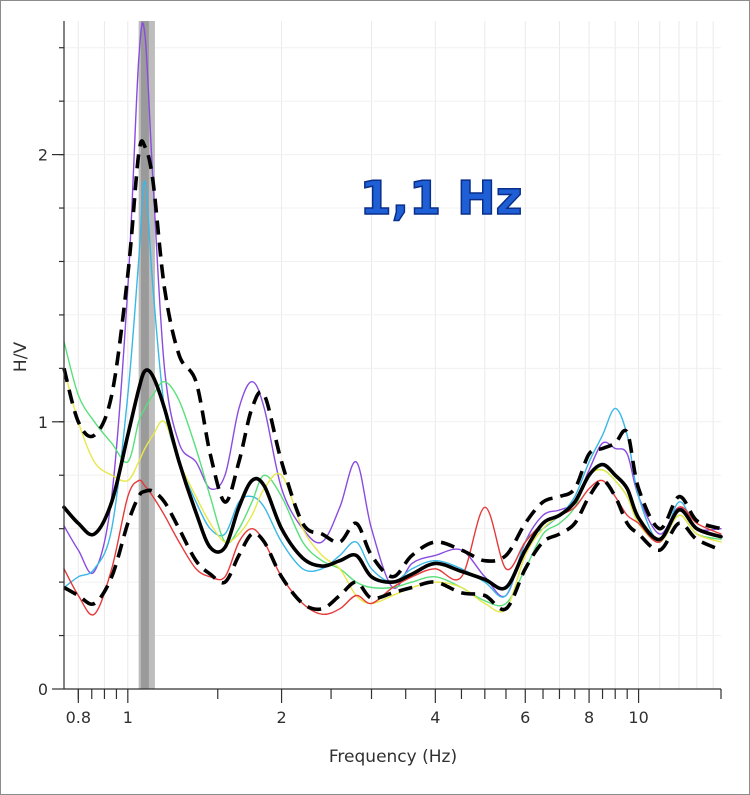 This screenshot has width=750, height=795. I want to click on x-tick-label: 8, so click(589, 717).